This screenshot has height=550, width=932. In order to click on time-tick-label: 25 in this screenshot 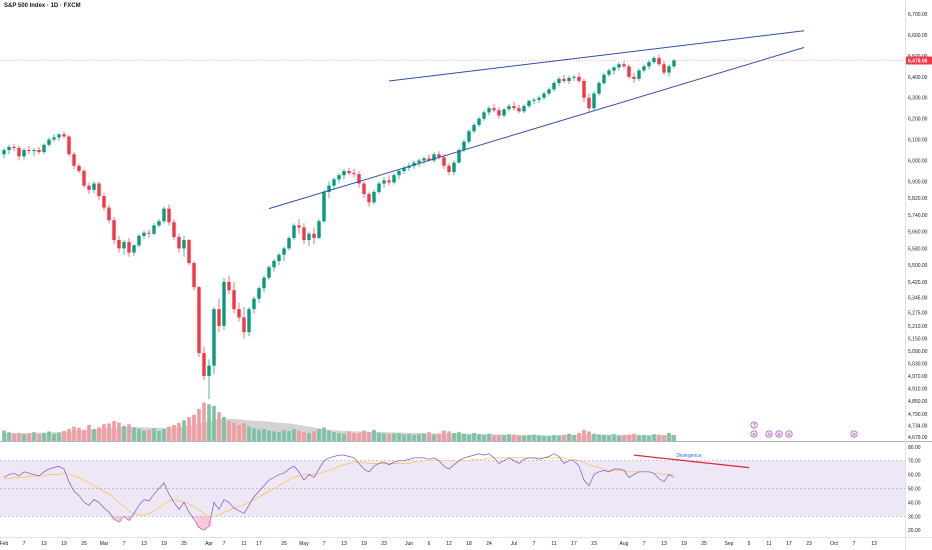, I will do `click(184, 544)`.